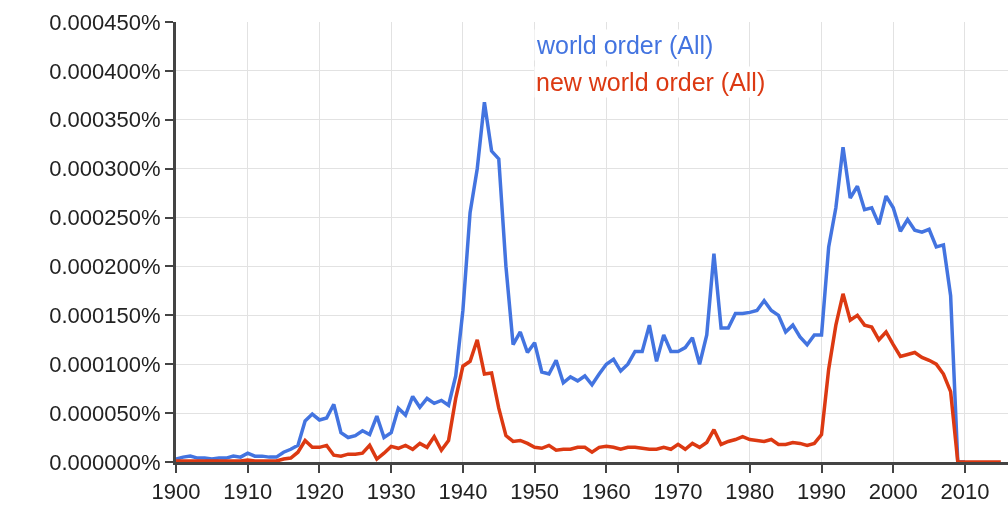 Image resolution: width=1008 pixels, height=508 pixels. What do you see at coordinates (750, 492) in the screenshot?
I see `x-tick-label: 1980` at bounding box center [750, 492].